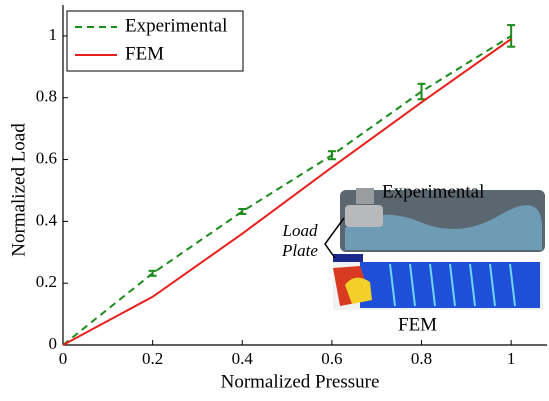 The width and height of the screenshot is (549, 401). What do you see at coordinates (155, 41) in the screenshot?
I see `legend-box` at bounding box center [155, 41].